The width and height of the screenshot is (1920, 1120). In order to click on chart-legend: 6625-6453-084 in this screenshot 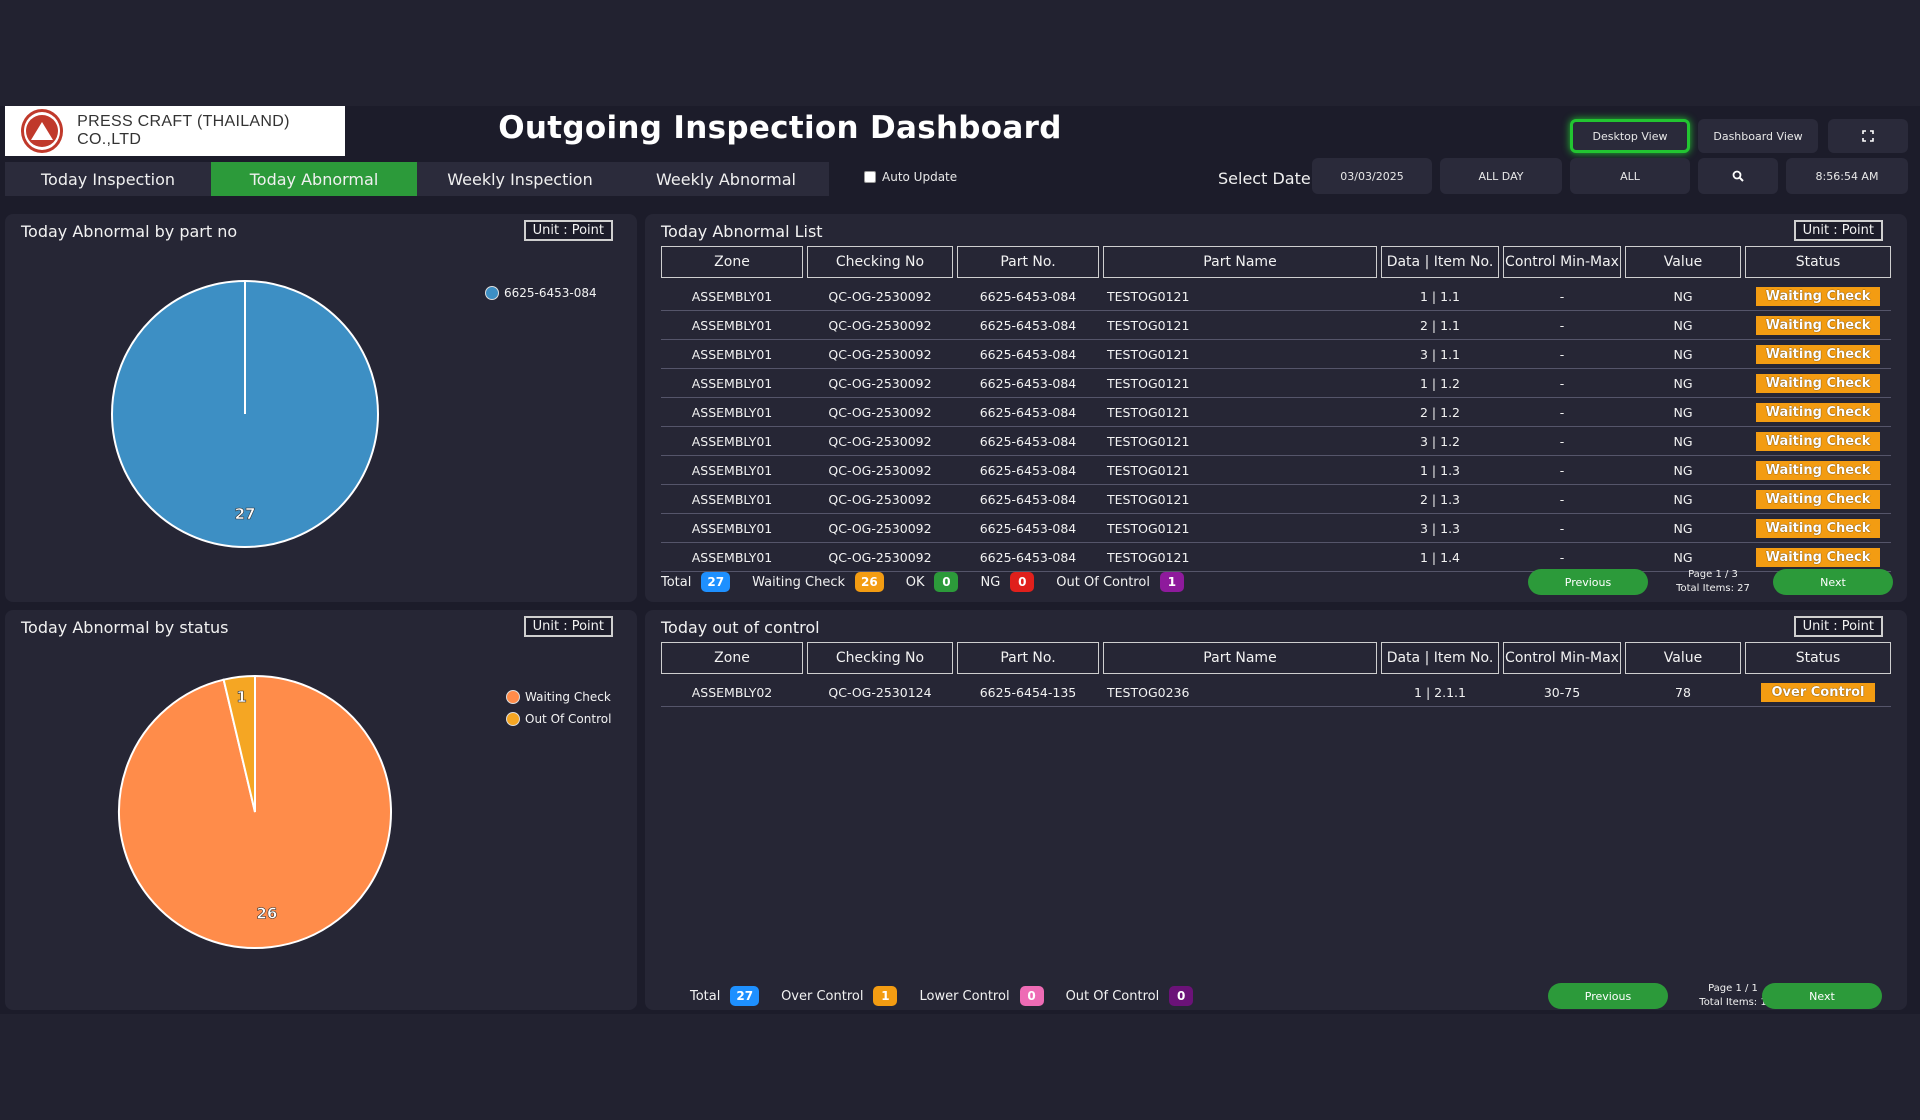, I will do `click(541, 293)`.